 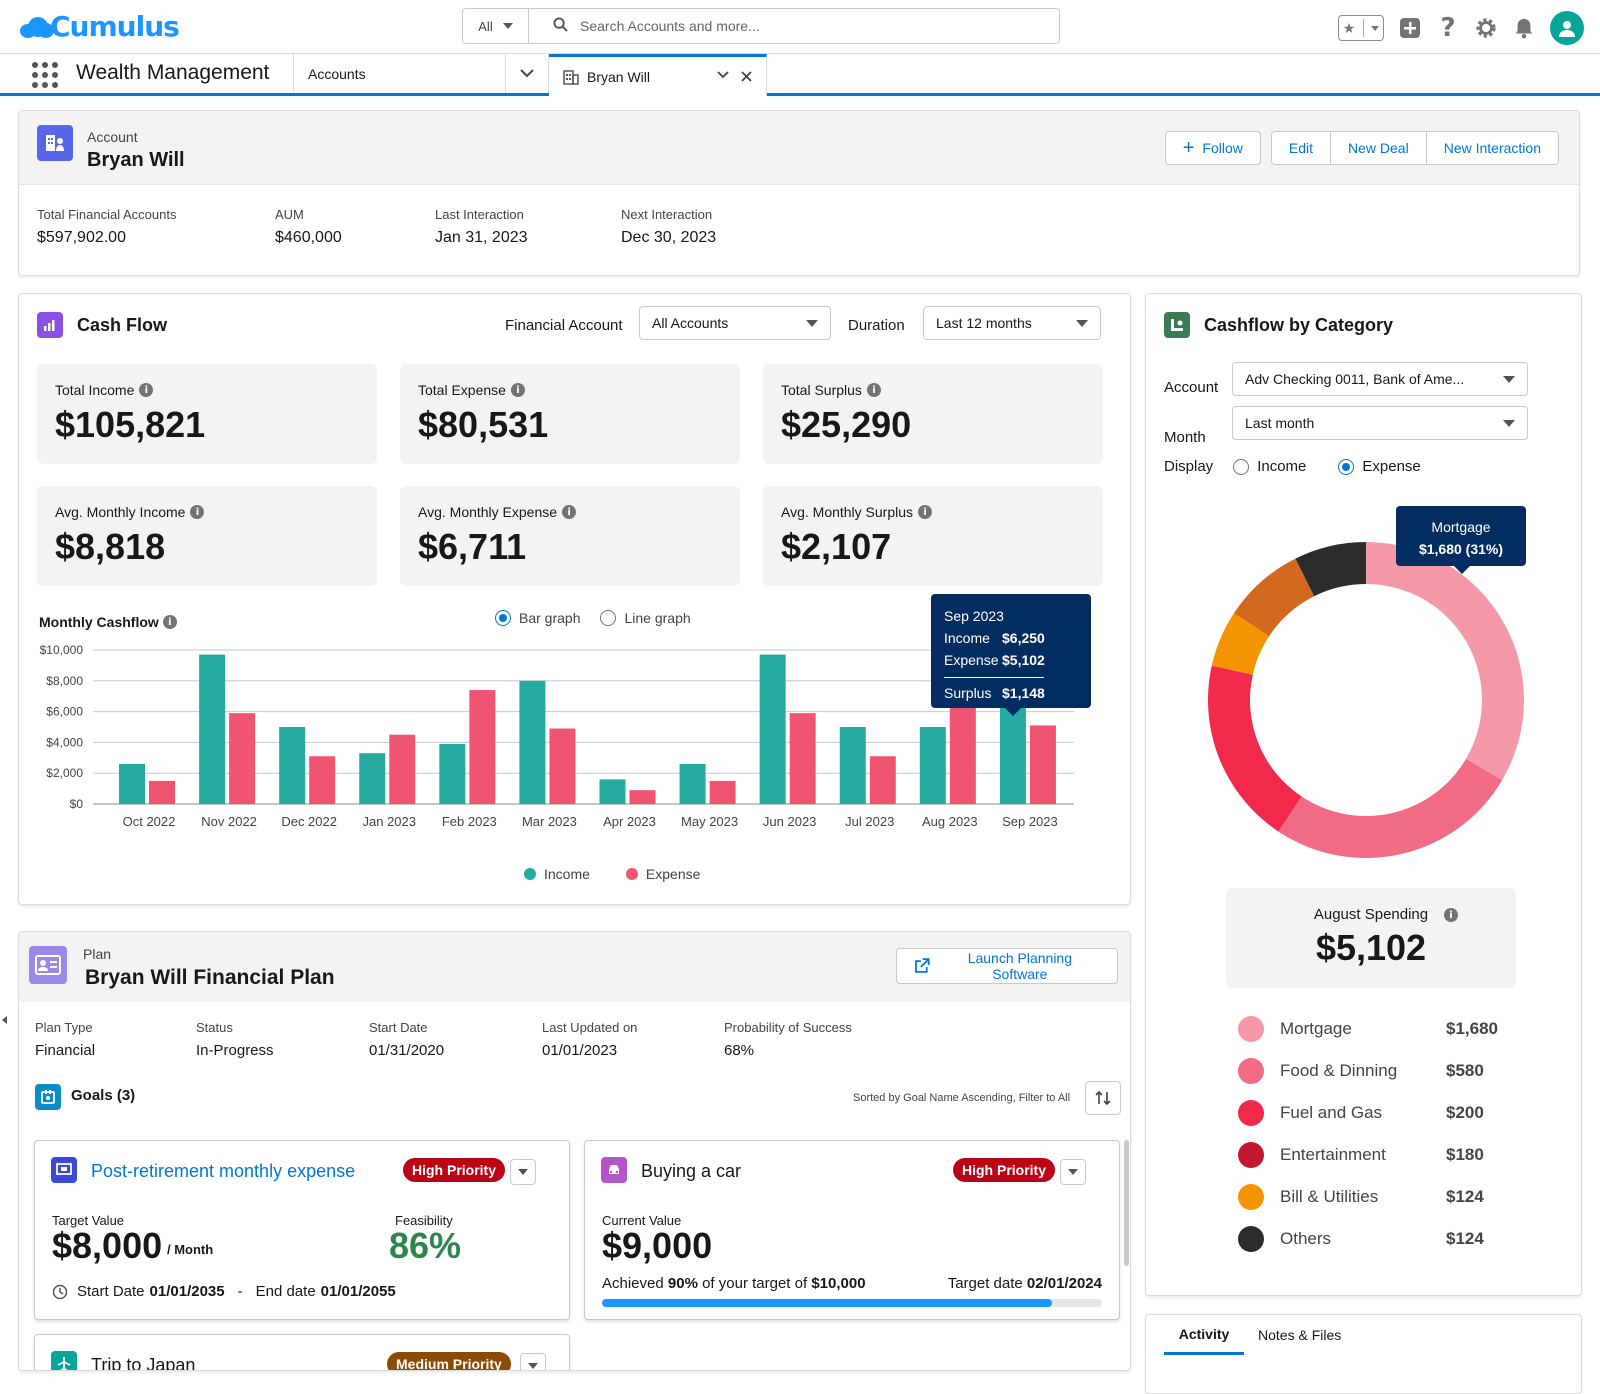 What do you see at coordinates (1299, 1335) in the screenshot?
I see `tab-notes-files: Notes & Files` at bounding box center [1299, 1335].